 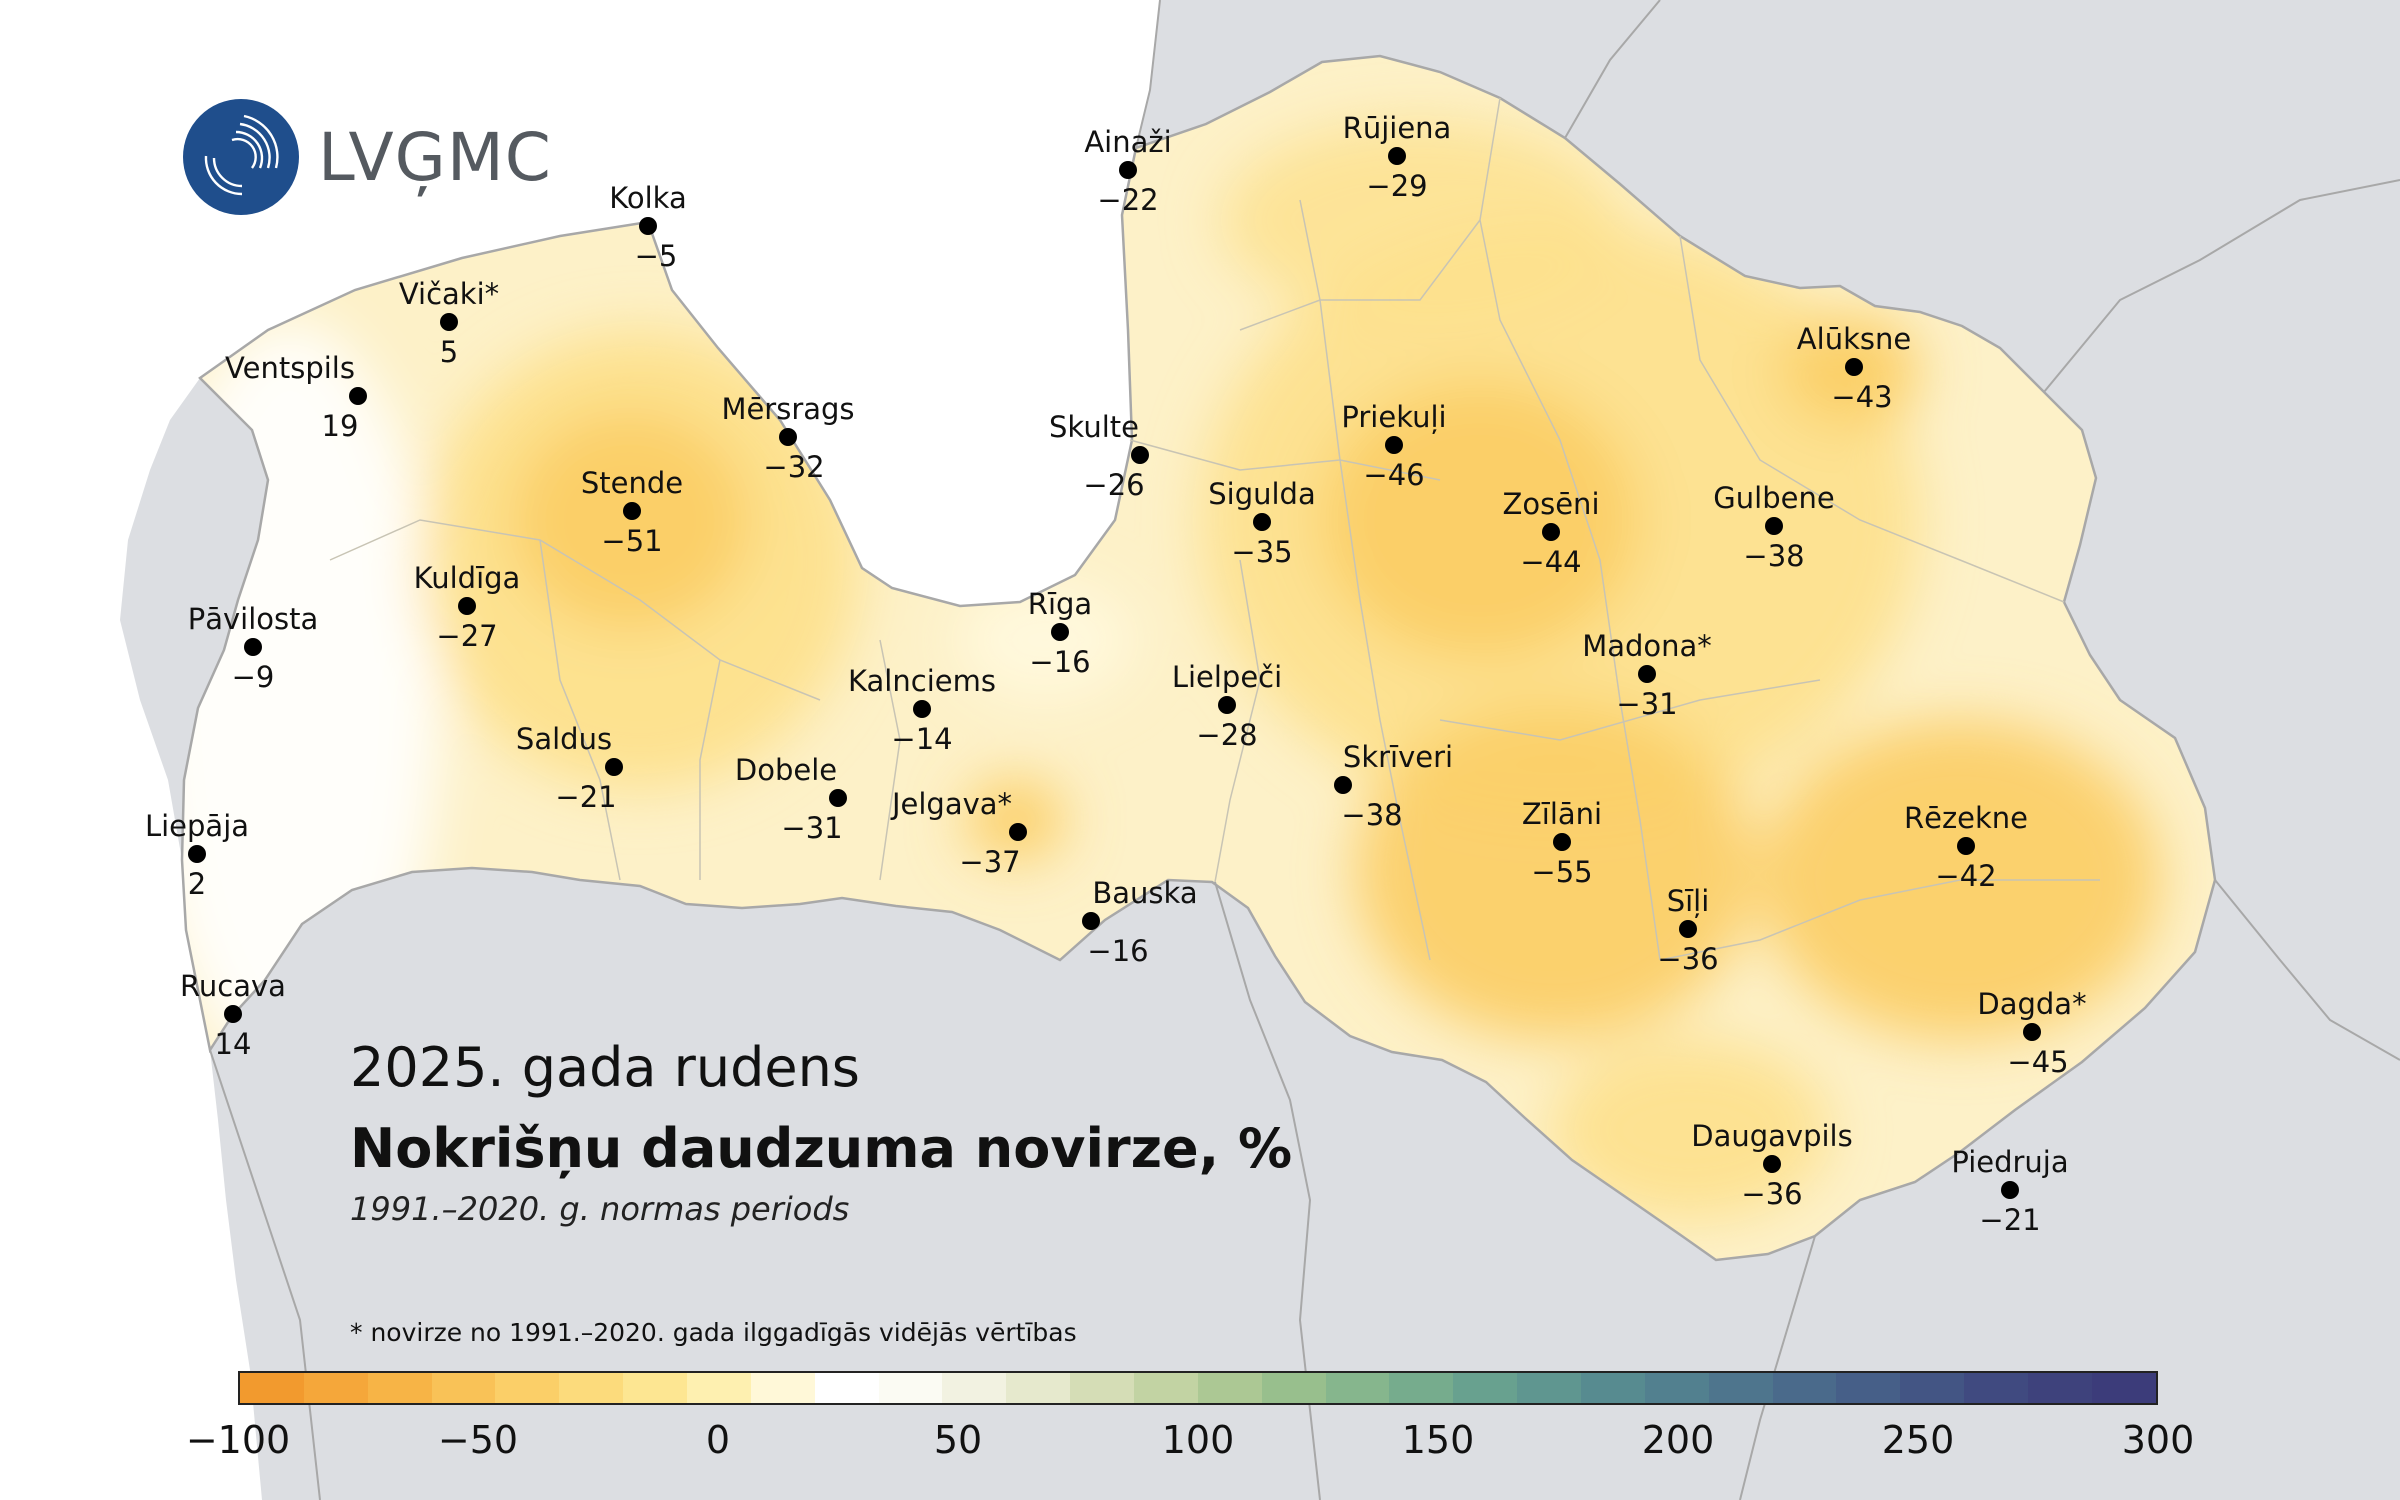 I want to click on color-scale-bar, so click(x=1198, y=1388).